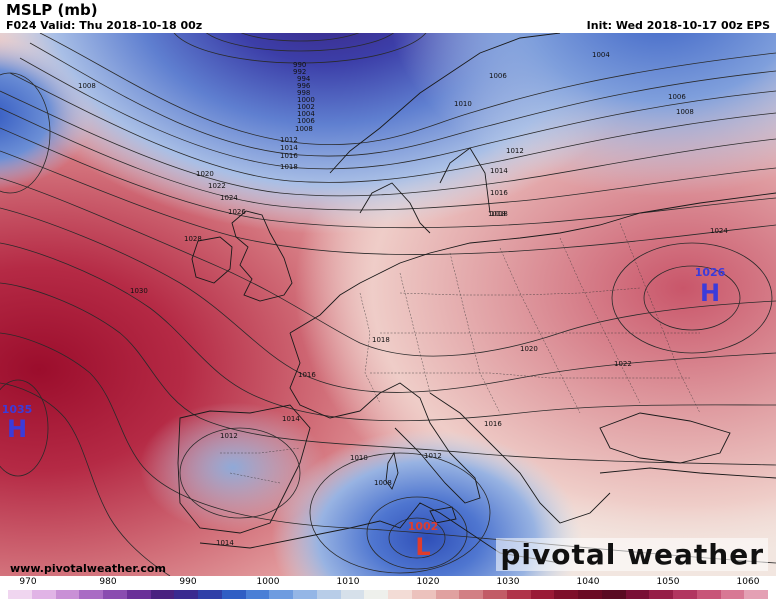  I want to click on coastline-sicily, so click(443, 515).